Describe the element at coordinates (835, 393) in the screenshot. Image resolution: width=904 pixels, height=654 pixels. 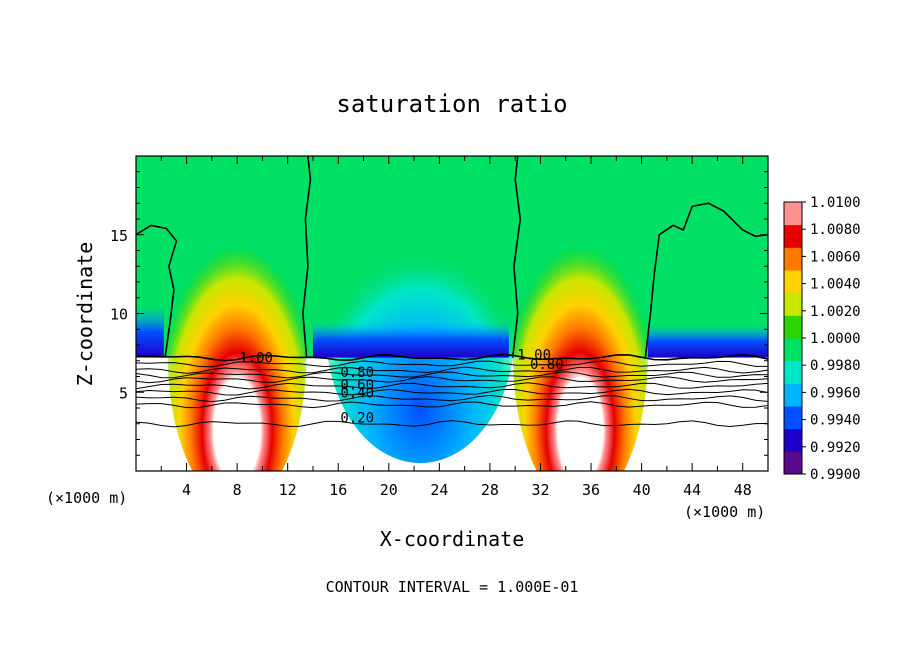
I see `colorbar-label: 0.9960` at that location.